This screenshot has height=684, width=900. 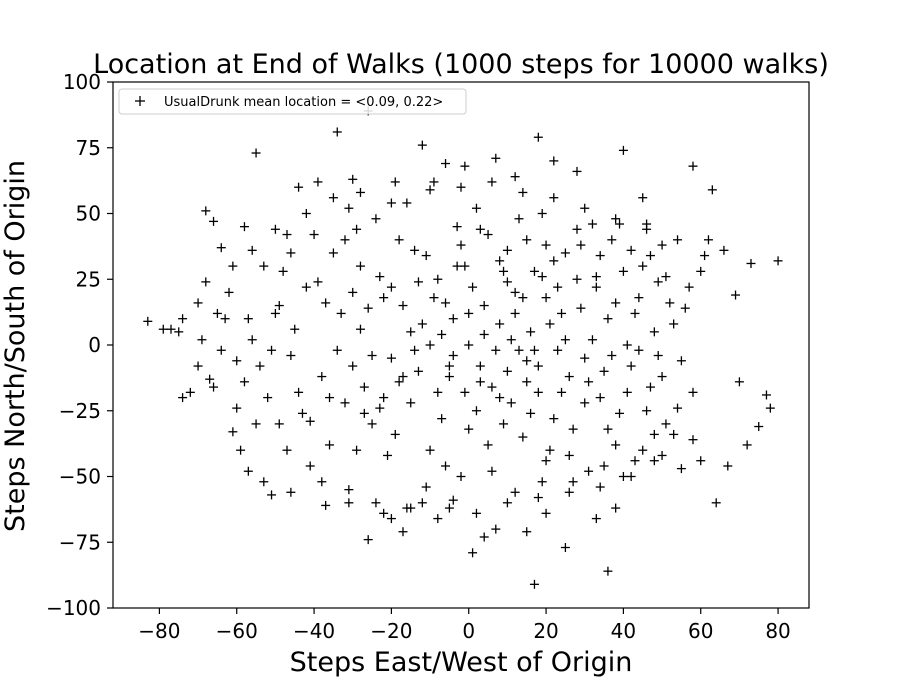 What do you see at coordinates (94, 345) in the screenshot?
I see `y-tick-label: 0` at bounding box center [94, 345].